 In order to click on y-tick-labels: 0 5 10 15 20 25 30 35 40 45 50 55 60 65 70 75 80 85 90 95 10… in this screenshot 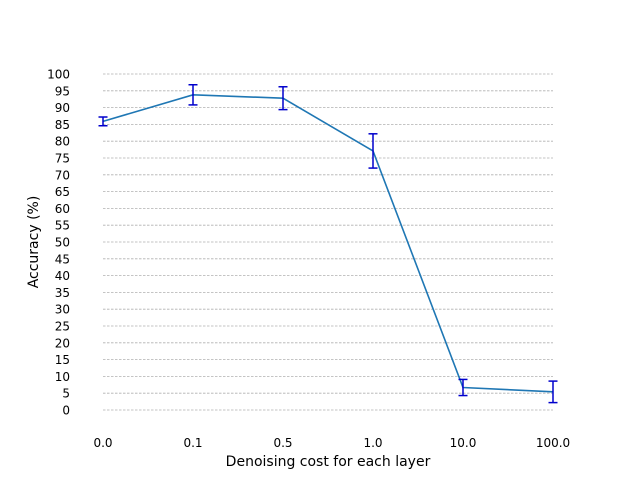, I will do `click(58, 243)`.